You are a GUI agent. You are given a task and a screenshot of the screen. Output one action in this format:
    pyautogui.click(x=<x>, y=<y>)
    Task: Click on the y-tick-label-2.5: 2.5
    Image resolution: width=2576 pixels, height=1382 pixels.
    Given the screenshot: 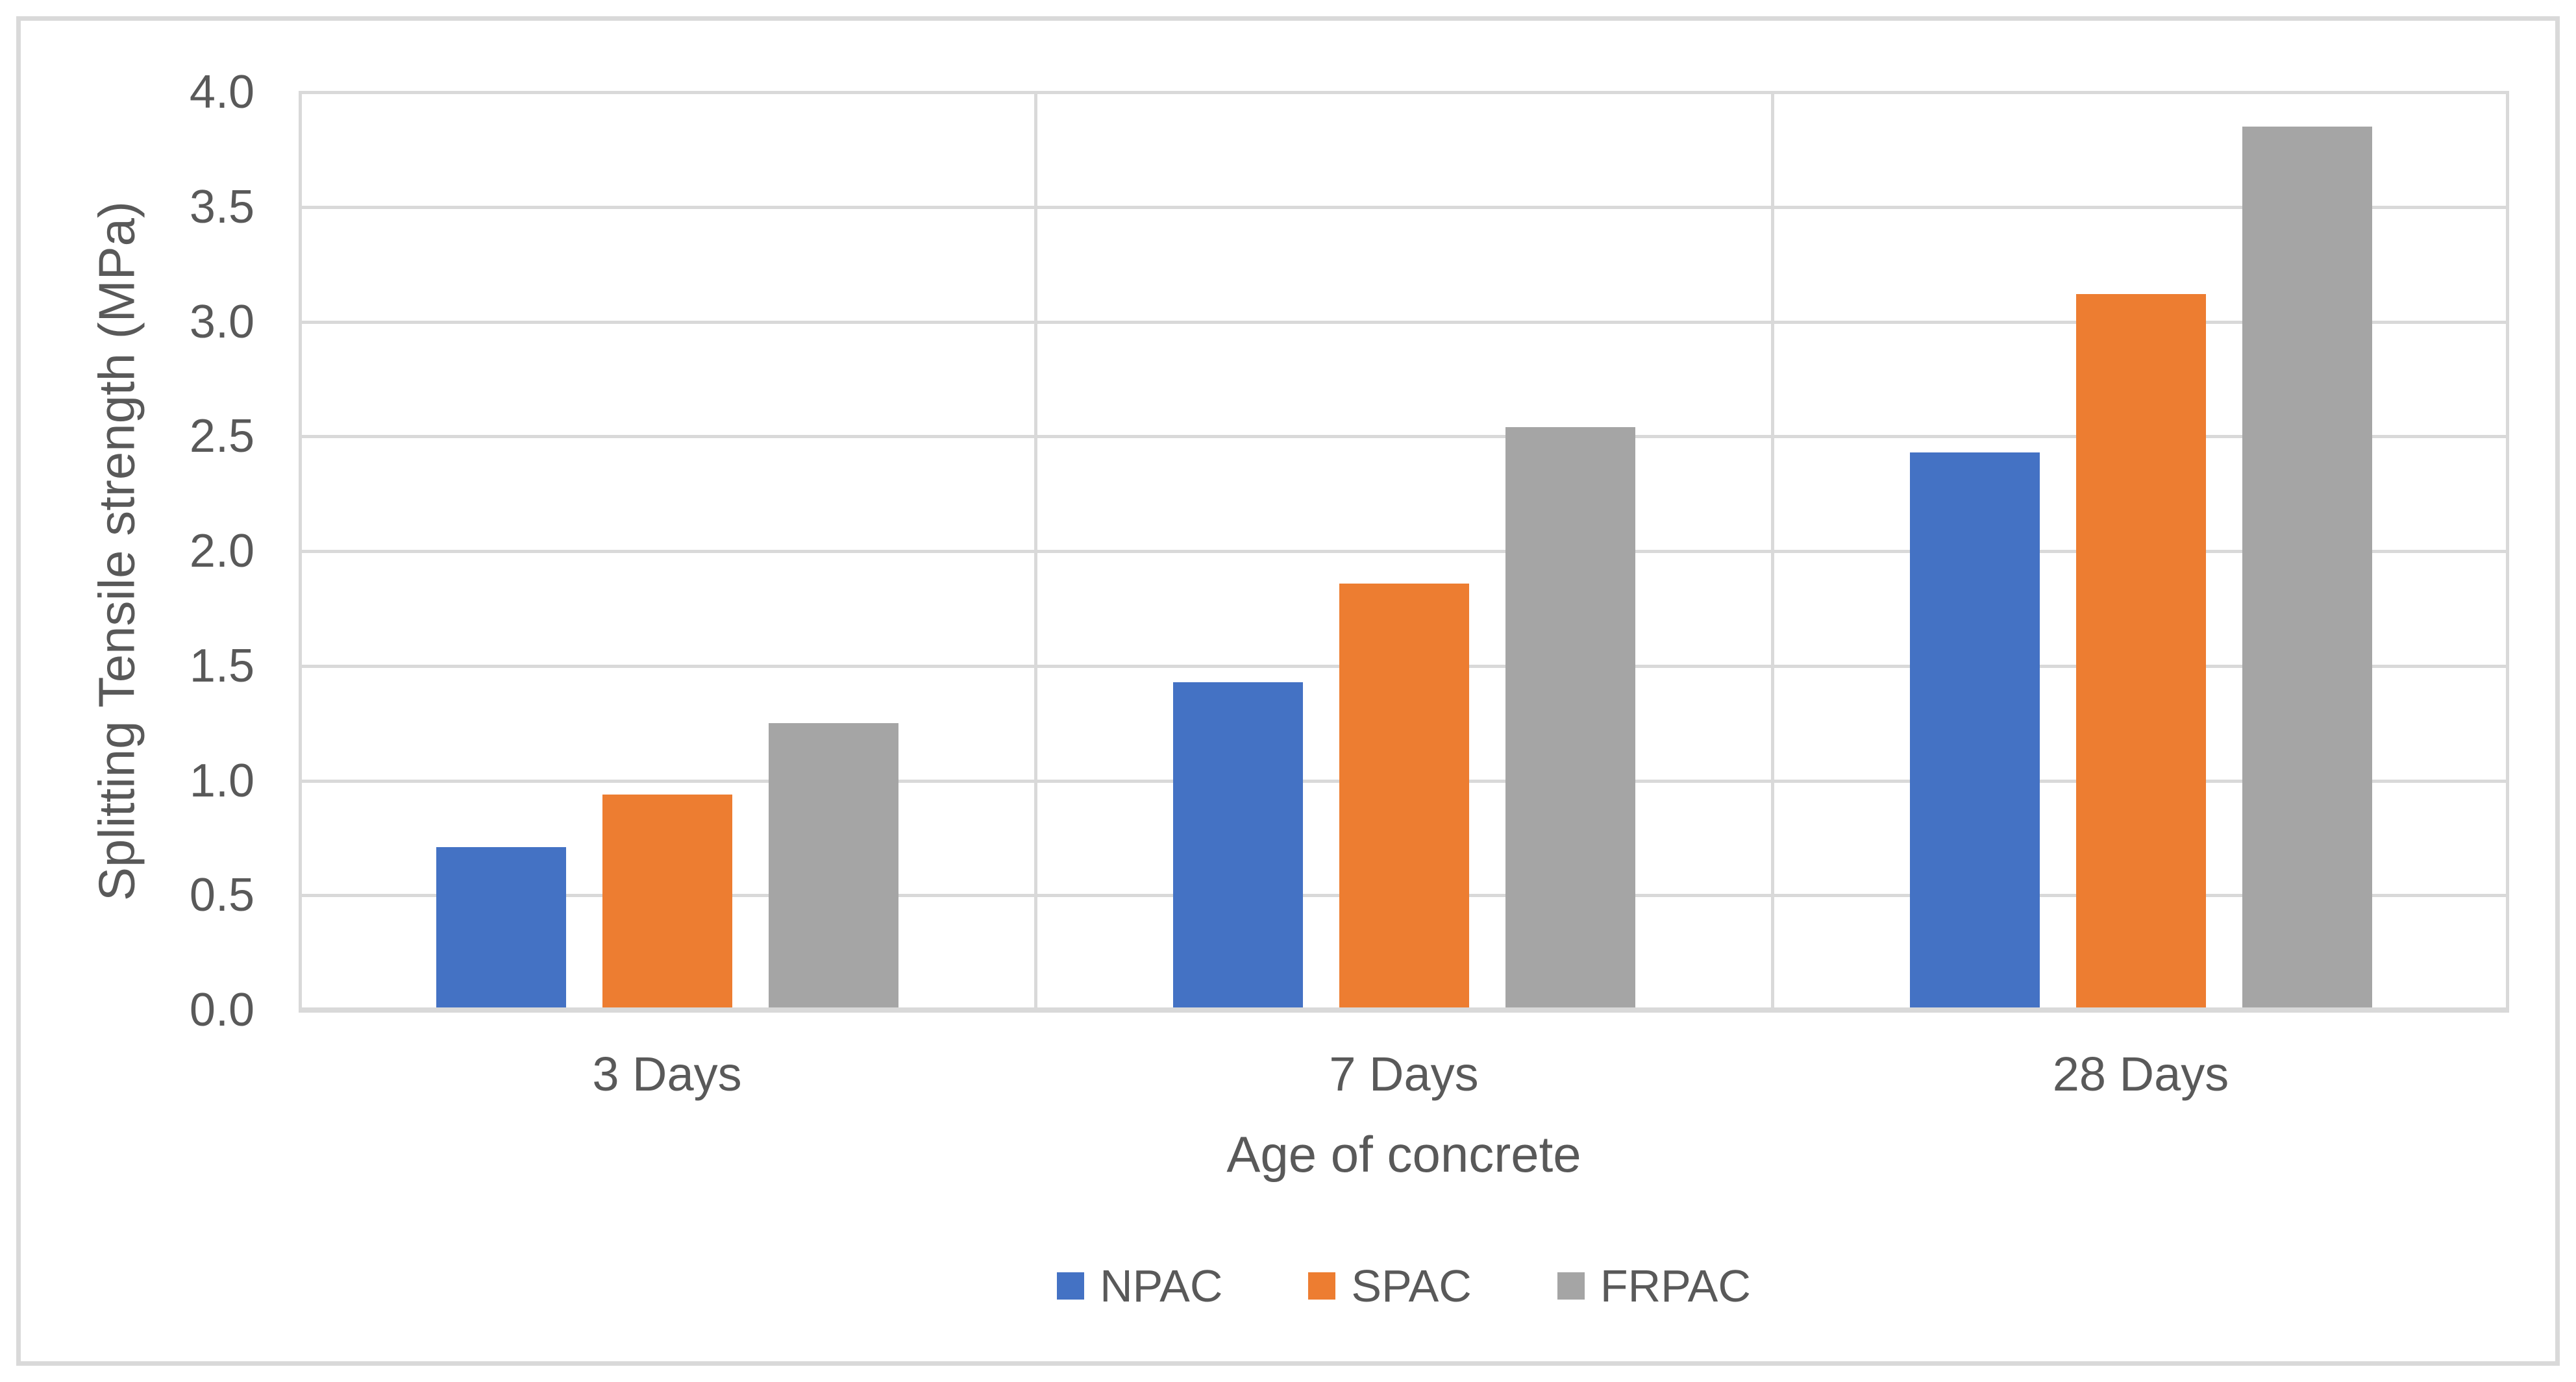 What is the action you would take?
    pyautogui.click(x=221, y=436)
    